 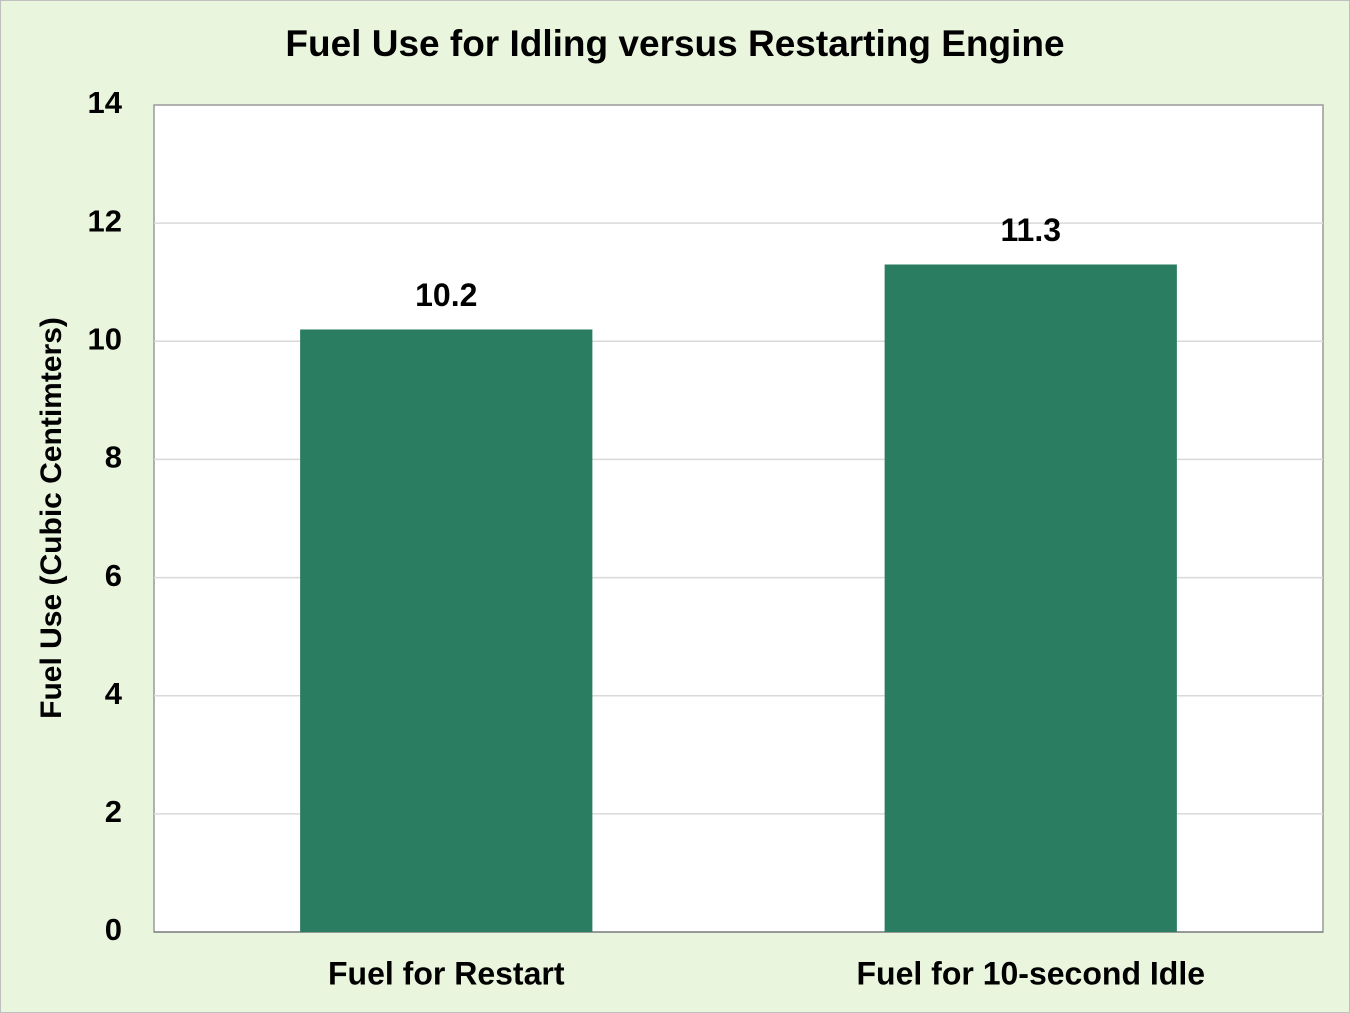 What do you see at coordinates (51, 518) in the screenshot?
I see `y-axis-label: Fuel Use (Cubic Centimters)` at bounding box center [51, 518].